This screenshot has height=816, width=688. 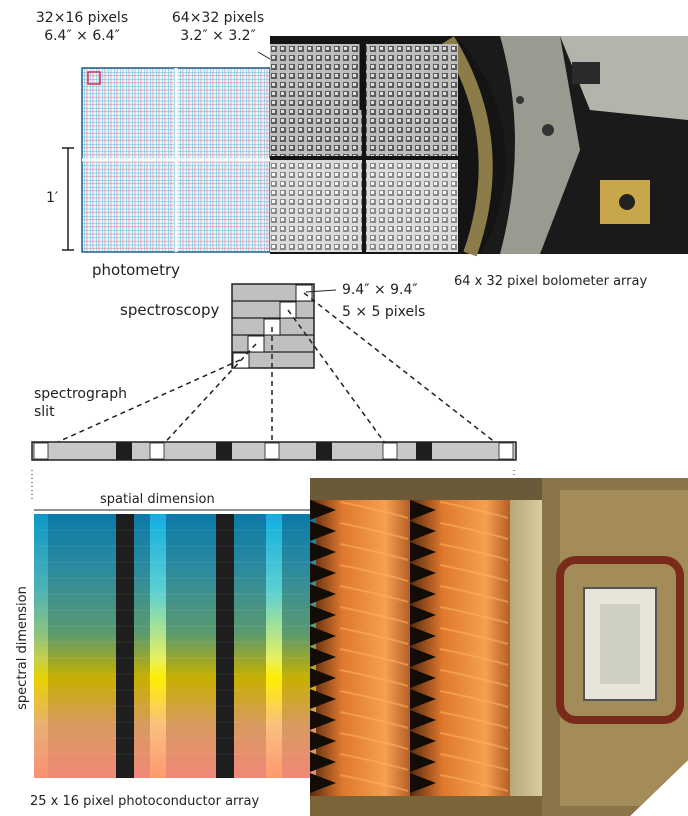 I want to click on spectral-array, so click(x=175, y=646).